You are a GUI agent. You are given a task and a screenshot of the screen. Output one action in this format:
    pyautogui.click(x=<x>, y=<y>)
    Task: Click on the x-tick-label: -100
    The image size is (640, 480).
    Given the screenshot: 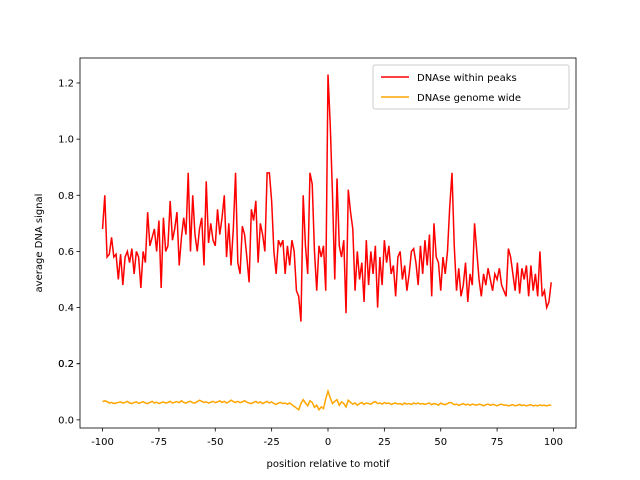 What is the action you would take?
    pyautogui.click(x=102, y=442)
    